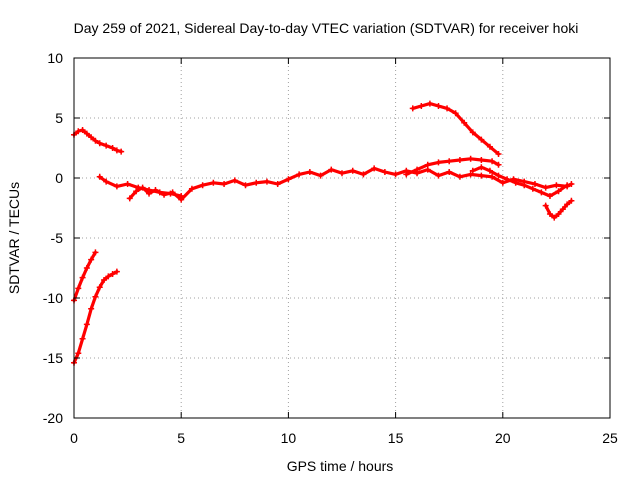 Image resolution: width=640 pixels, height=480 pixels. I want to click on y-tick-label: -20, so click(53, 418).